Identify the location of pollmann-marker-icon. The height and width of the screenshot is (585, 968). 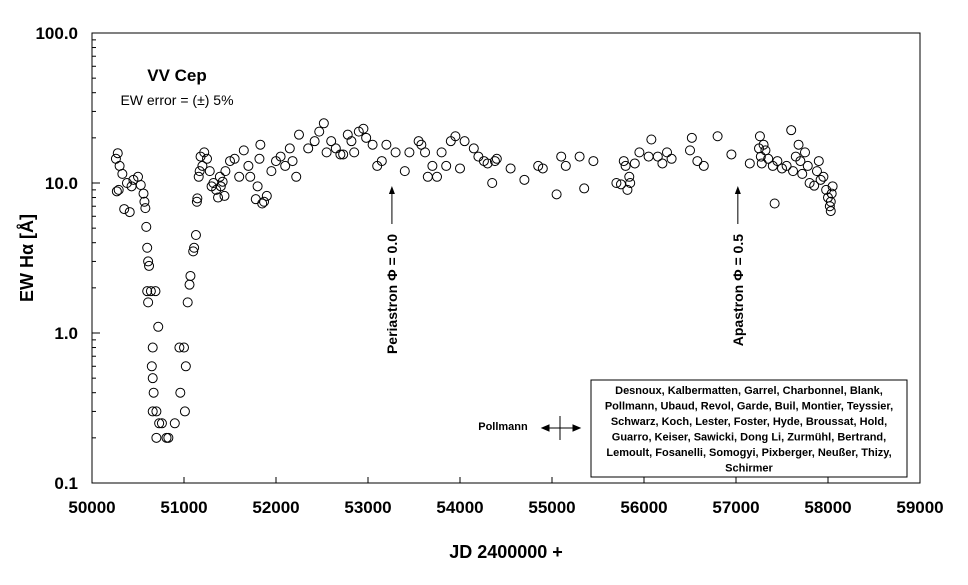
(561, 428).